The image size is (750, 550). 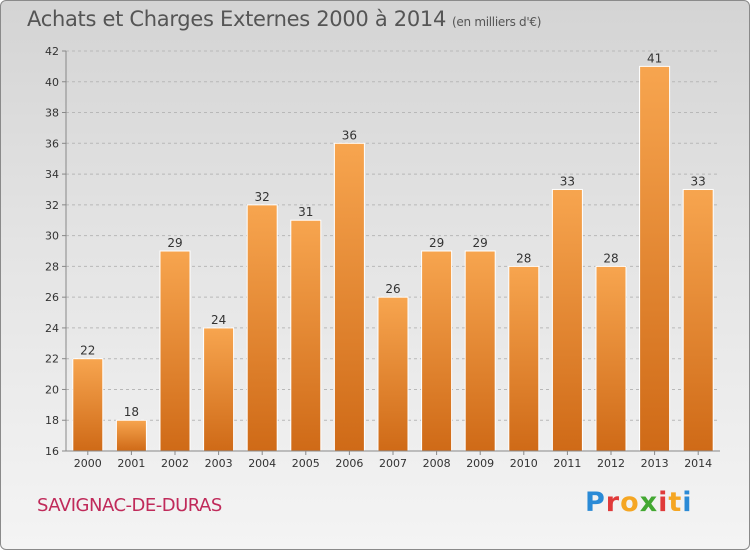 I want to click on y-tick-label: 24, so click(x=52, y=328).